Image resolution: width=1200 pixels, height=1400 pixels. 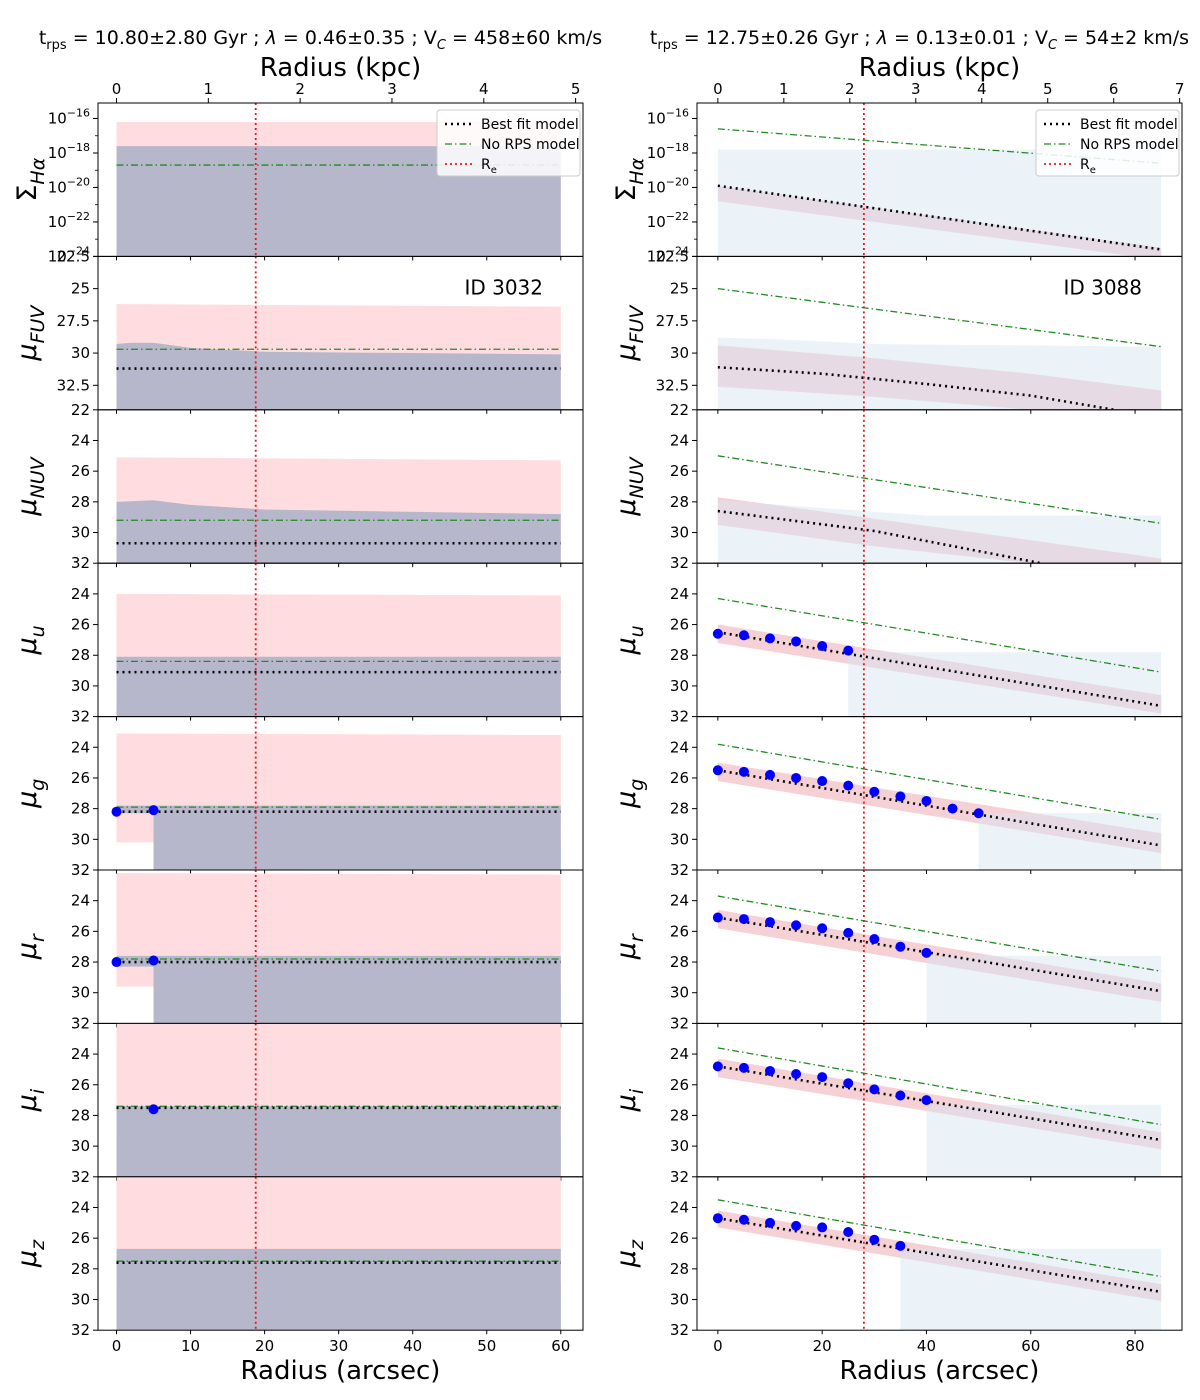 What do you see at coordinates (850, 89) in the screenshot?
I see `kpc-tick-label: 2` at bounding box center [850, 89].